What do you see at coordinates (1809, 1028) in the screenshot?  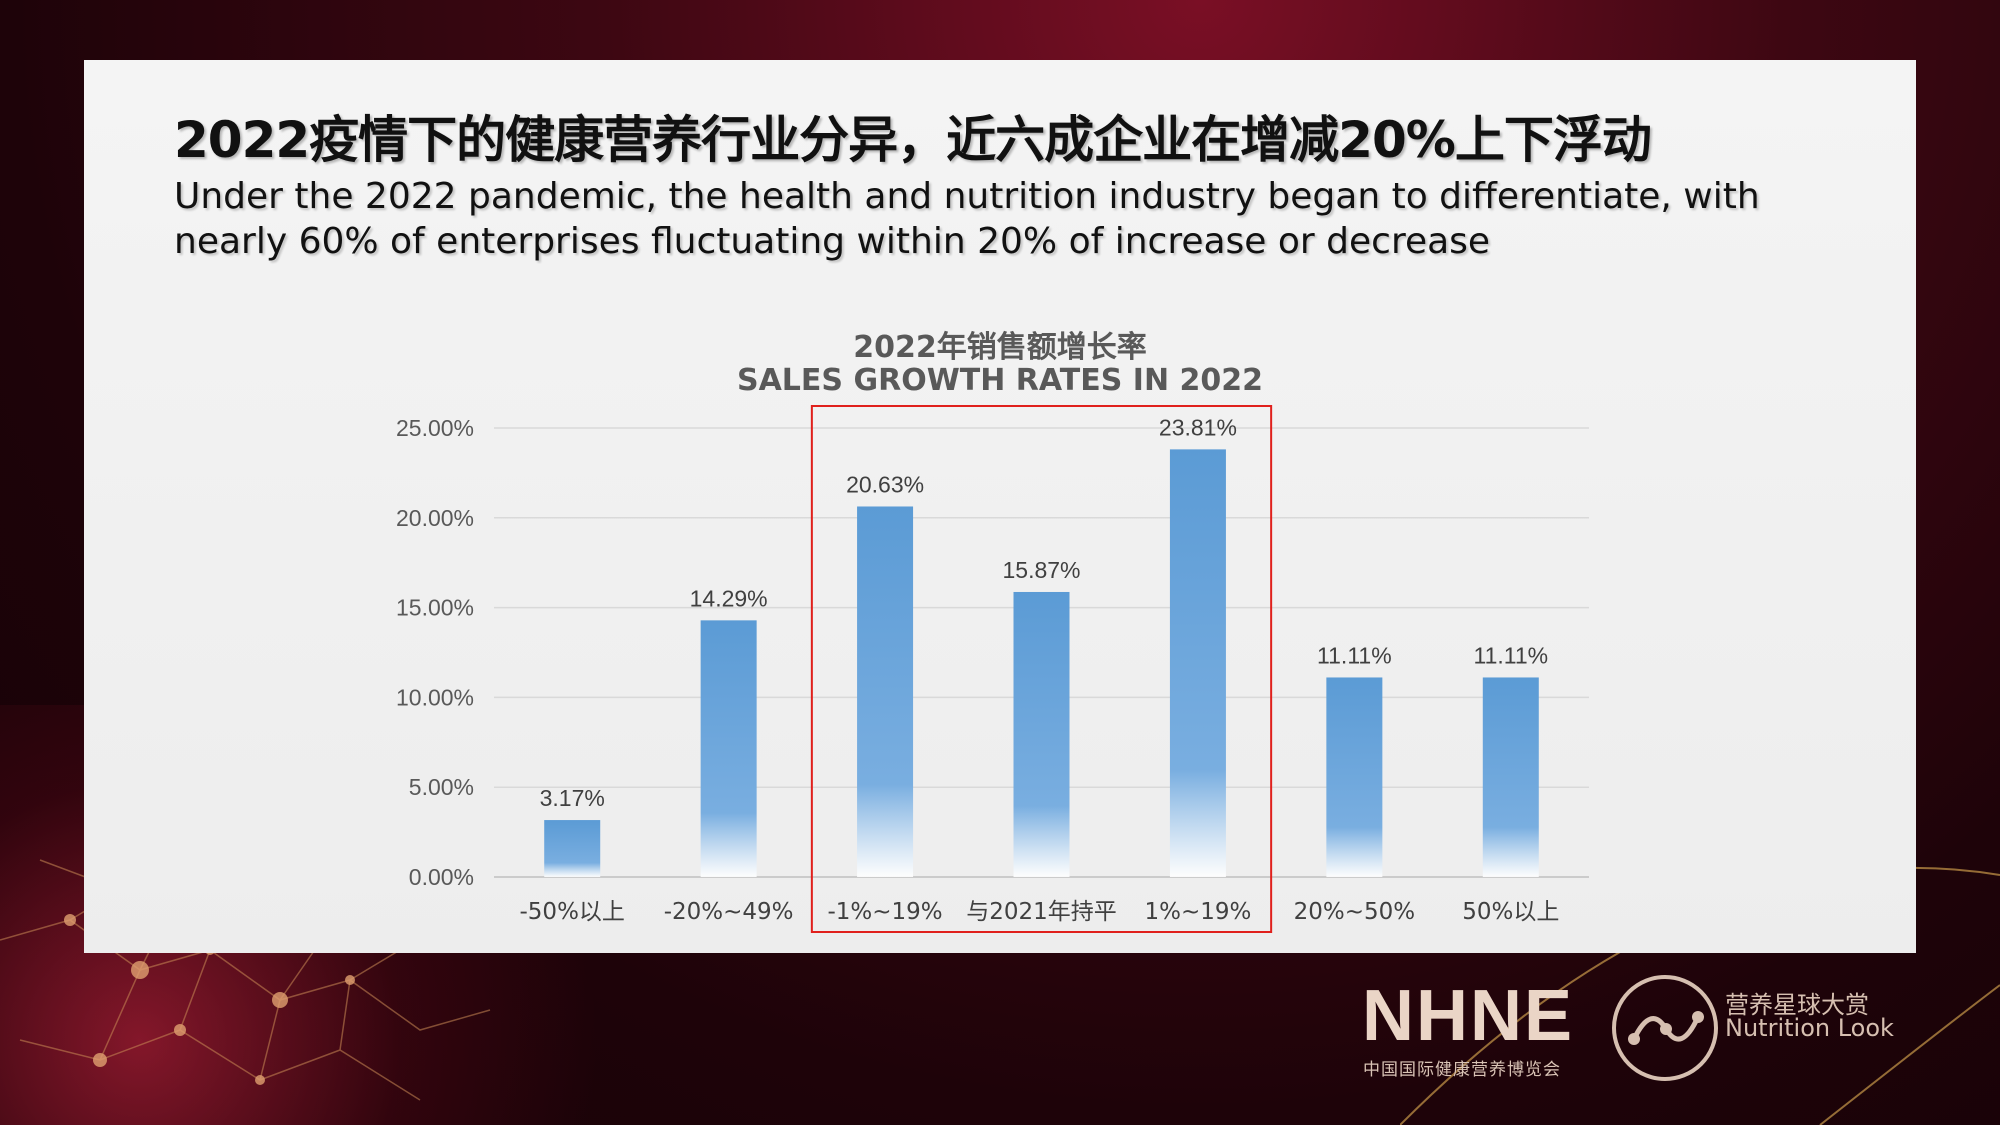 I see `nutrition-look-english: Nutrition Look` at bounding box center [1809, 1028].